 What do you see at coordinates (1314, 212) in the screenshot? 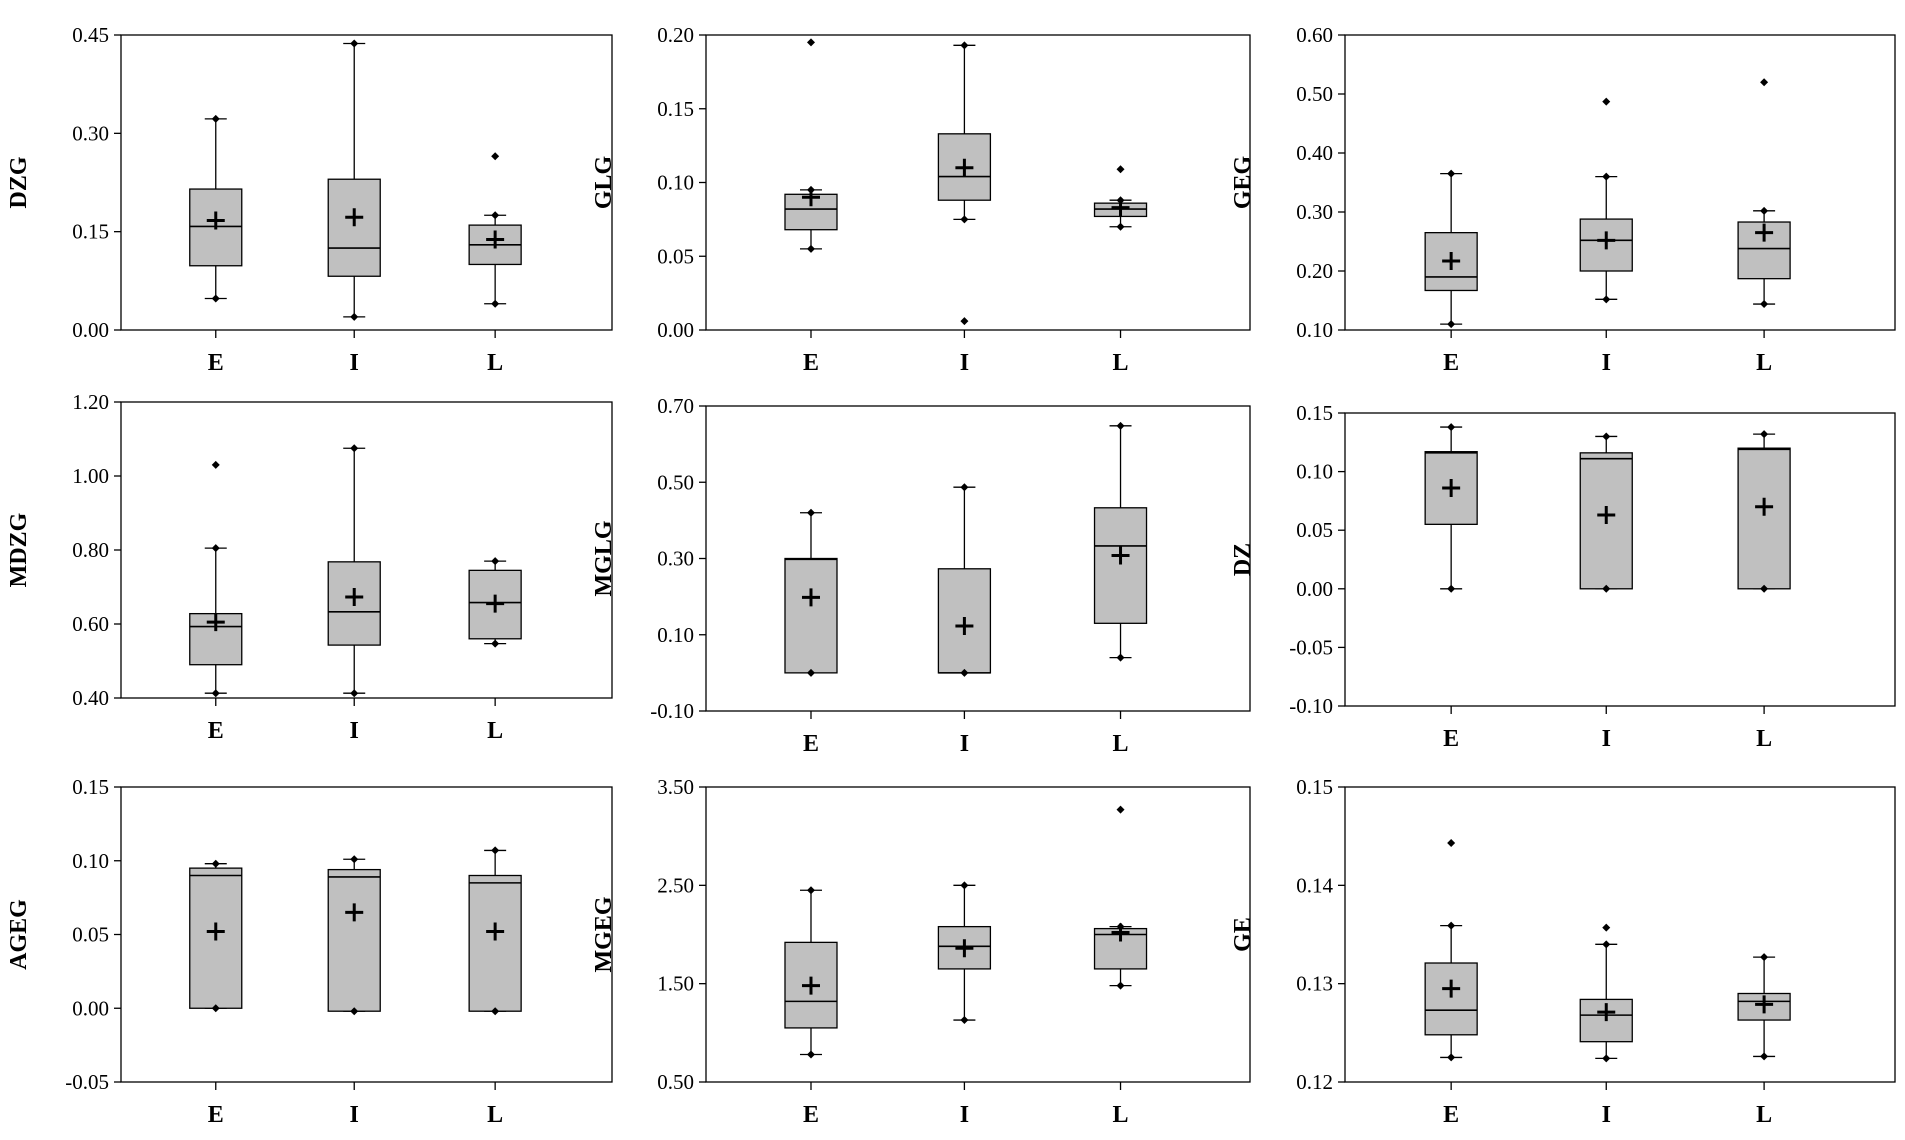
I see `y-tick-label: 0.30` at bounding box center [1314, 212].